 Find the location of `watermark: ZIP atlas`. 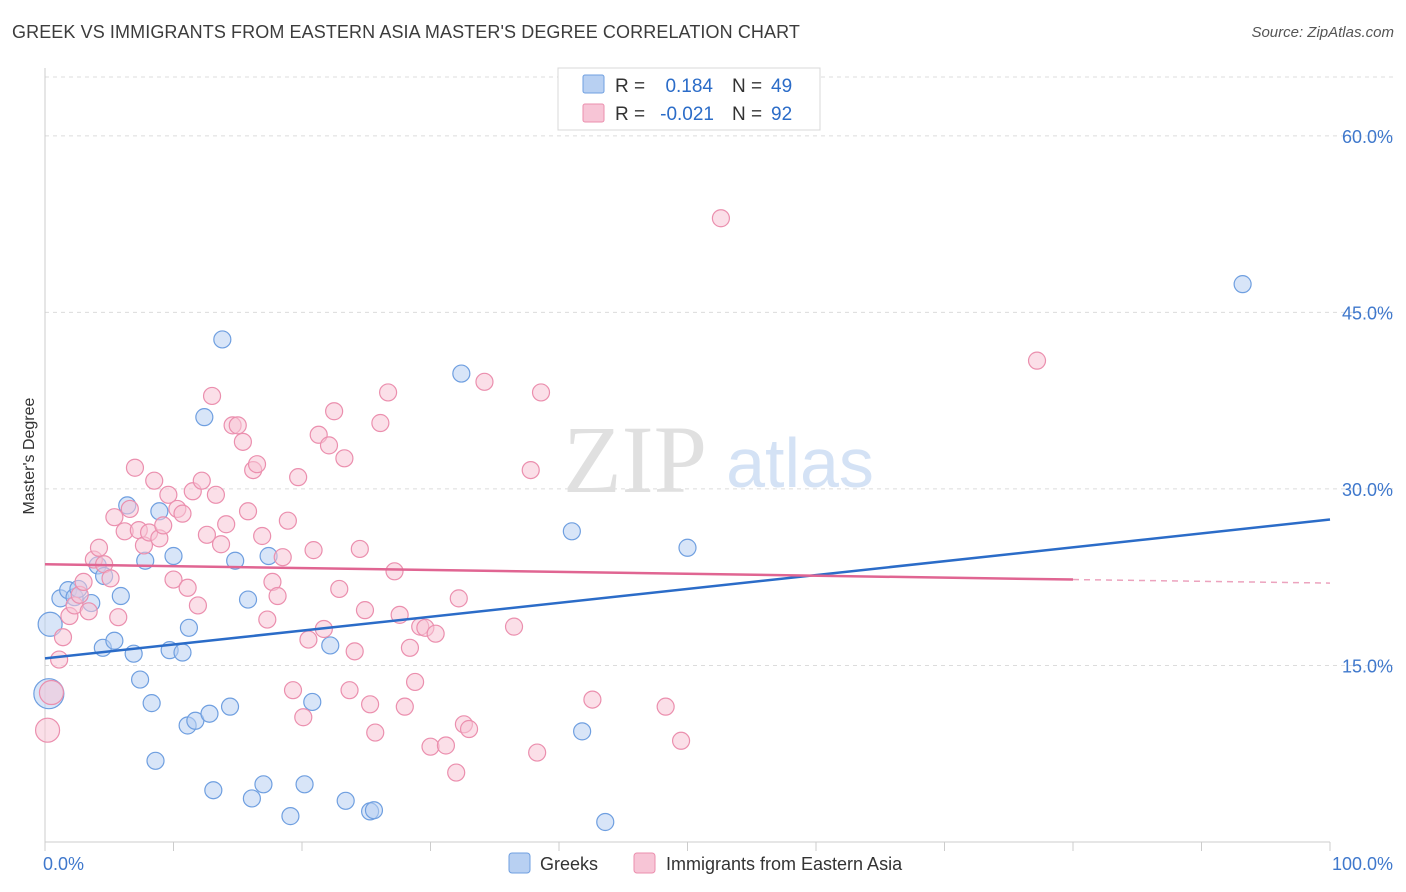

watermark: ZIP atlas is located at coordinates (718, 459).